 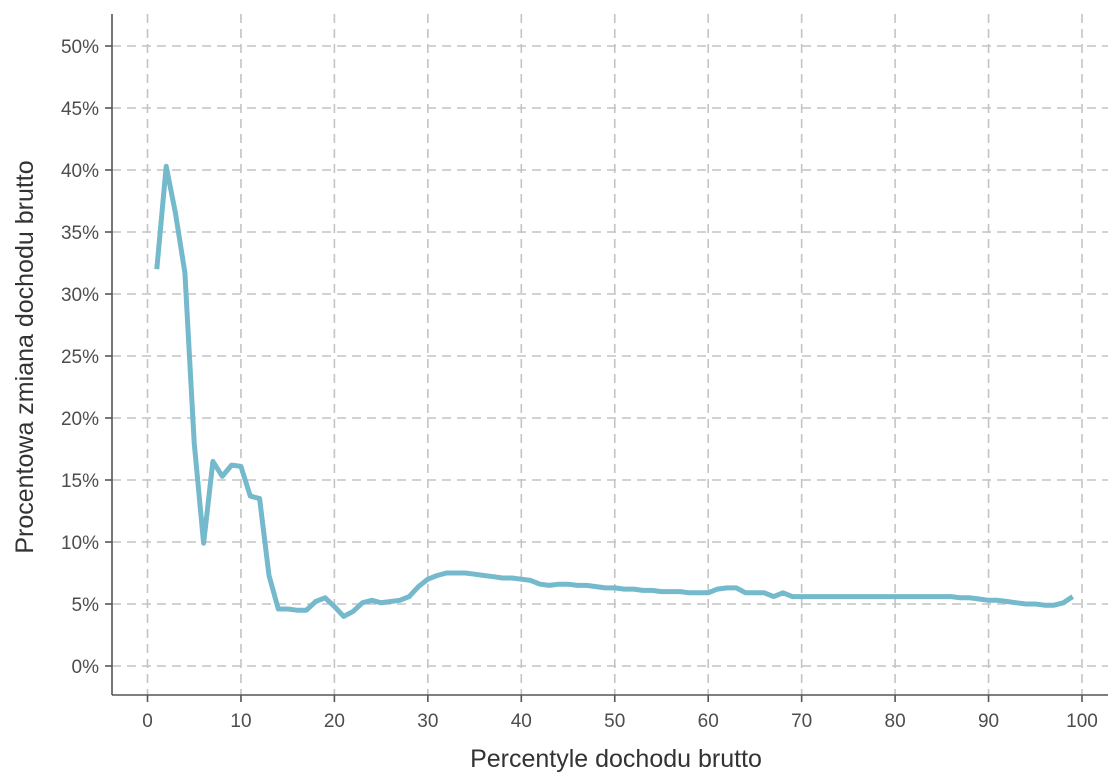 I want to click on y-tick-label: 20%, so click(x=80, y=419).